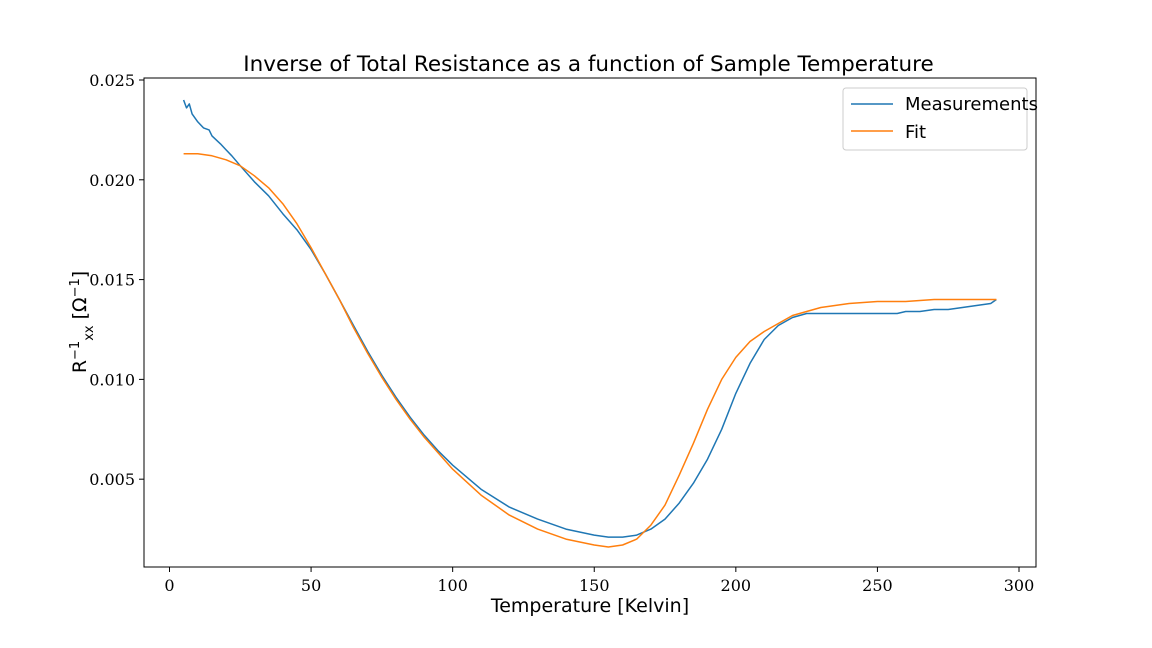 The image size is (1152, 648). What do you see at coordinates (112, 80) in the screenshot?
I see `y-tick-label: 0.025` at bounding box center [112, 80].